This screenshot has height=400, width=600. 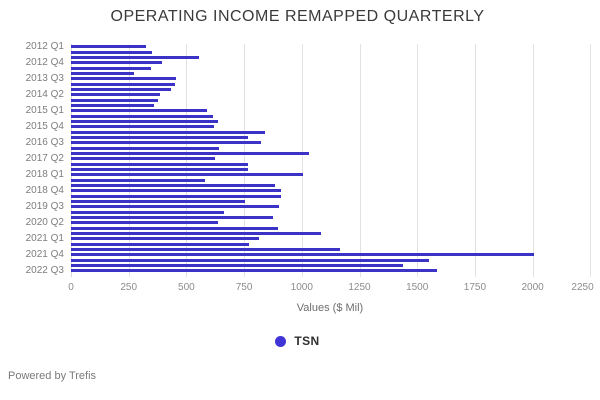 I want to click on bar-2015-q3, so click(x=144, y=122).